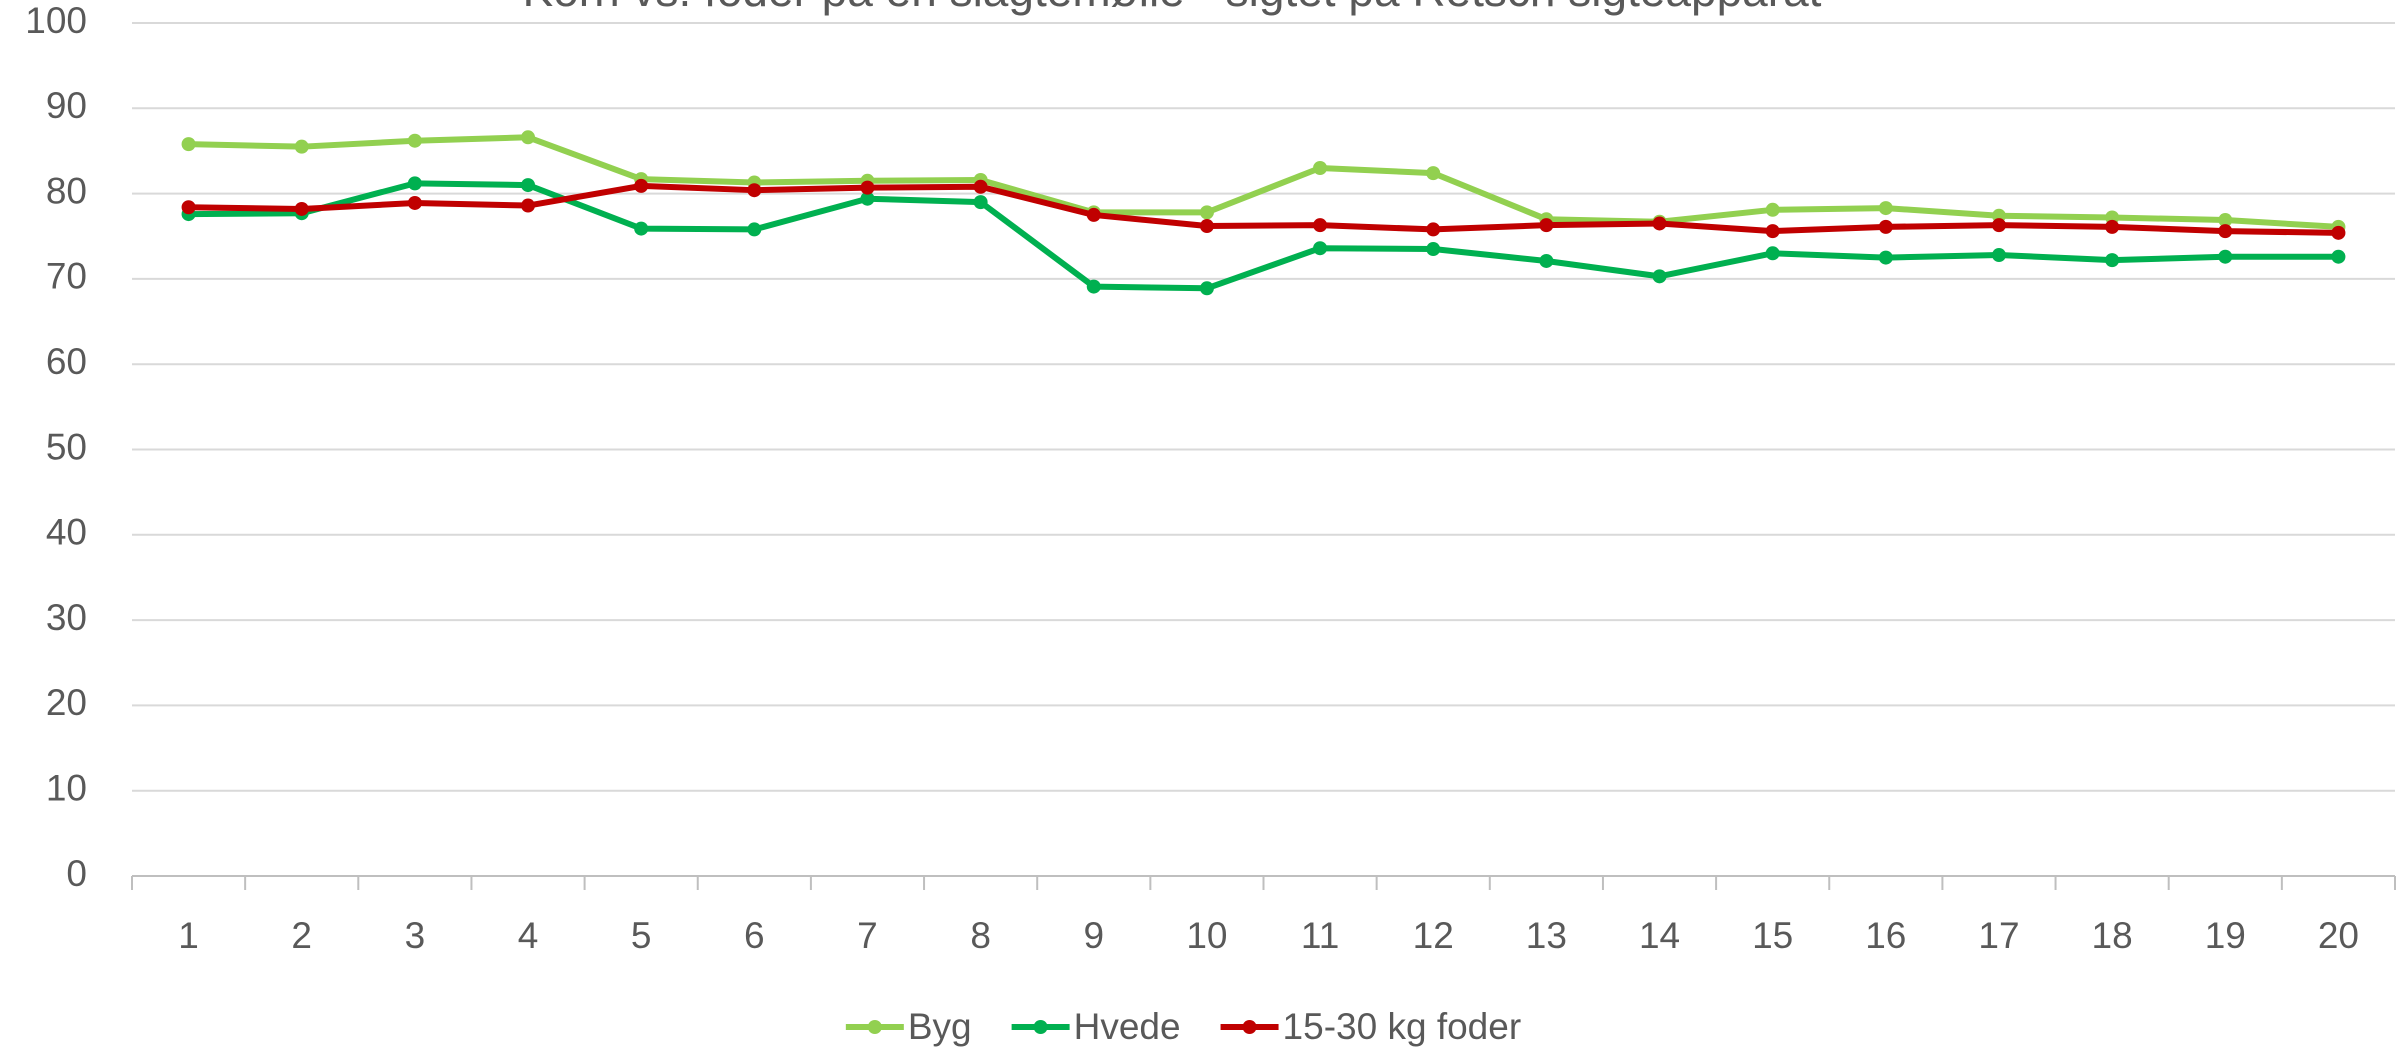 The width and height of the screenshot is (2402, 1052). I want to click on x-tick-label: 11, so click(1320, 935).